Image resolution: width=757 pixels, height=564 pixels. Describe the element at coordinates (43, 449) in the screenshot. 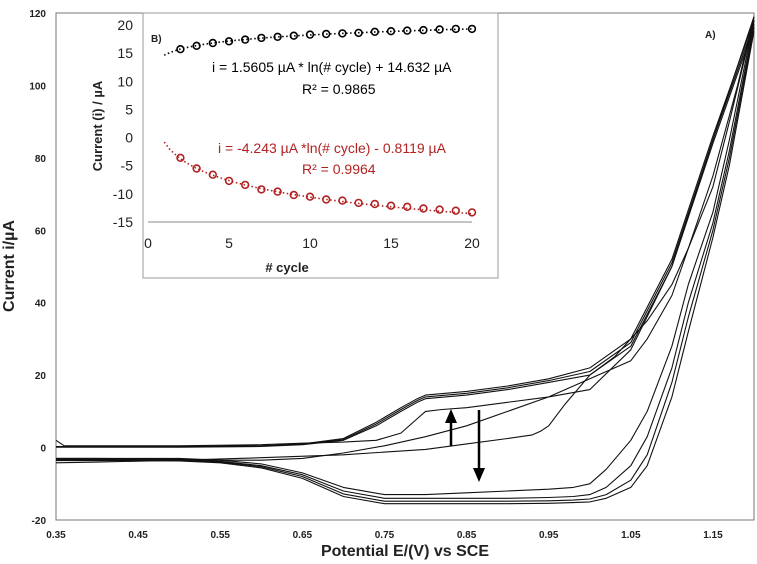

I see `main-y-tick-label: 0` at that location.